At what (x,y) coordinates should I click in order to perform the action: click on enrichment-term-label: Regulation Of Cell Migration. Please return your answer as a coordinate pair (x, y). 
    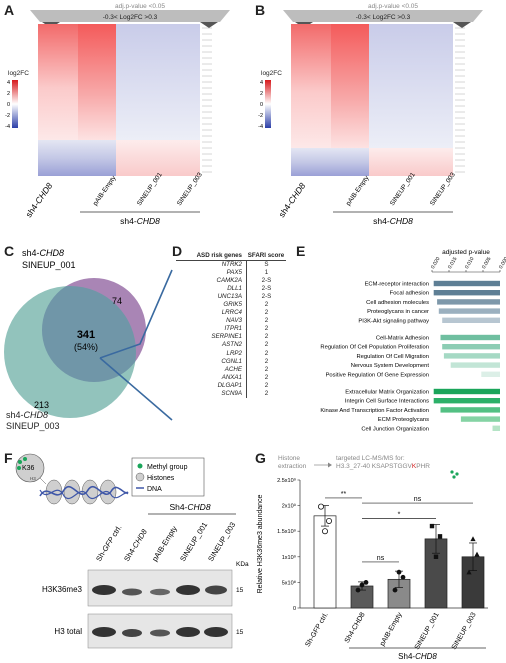
    Looking at the image, I should click on (393, 357).